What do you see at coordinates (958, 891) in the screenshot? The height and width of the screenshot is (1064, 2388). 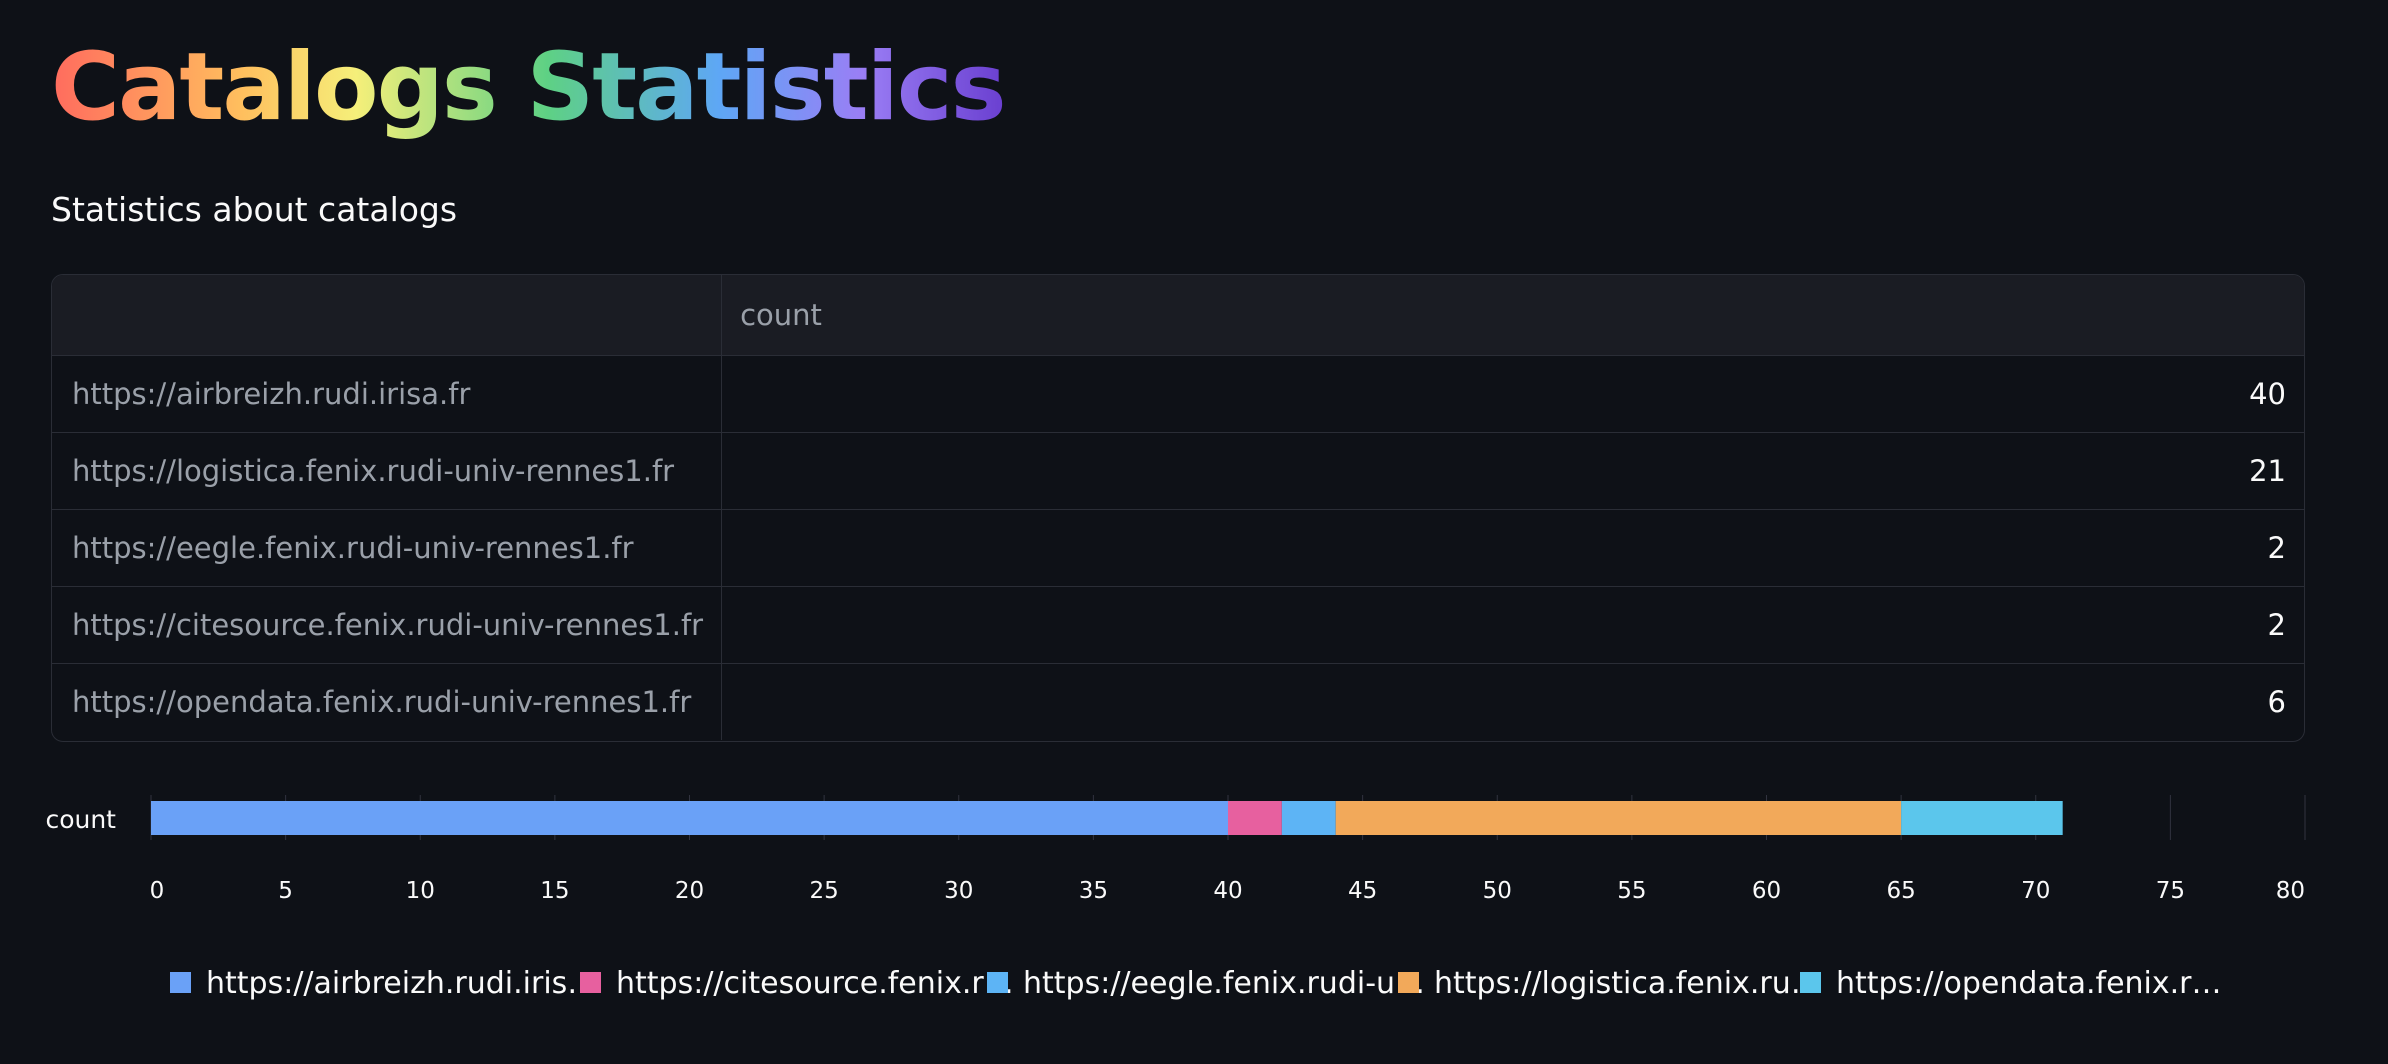 I see `x-tick-label: 30` at bounding box center [958, 891].